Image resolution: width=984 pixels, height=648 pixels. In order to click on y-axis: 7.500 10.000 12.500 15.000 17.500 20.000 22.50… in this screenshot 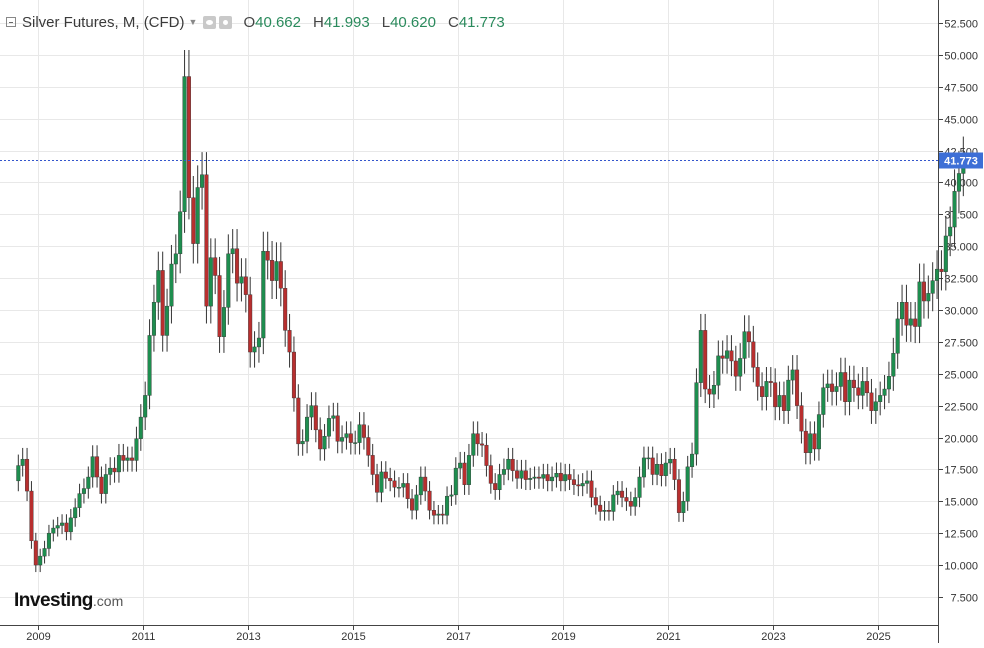, I will do `click(958, 312)`.